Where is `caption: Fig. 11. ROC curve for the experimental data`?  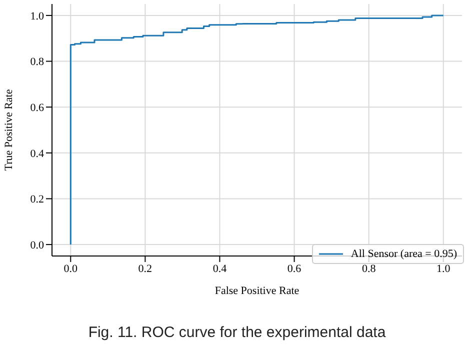
caption: Fig. 11. ROC curve for the experimental data is located at coordinates (237, 332).